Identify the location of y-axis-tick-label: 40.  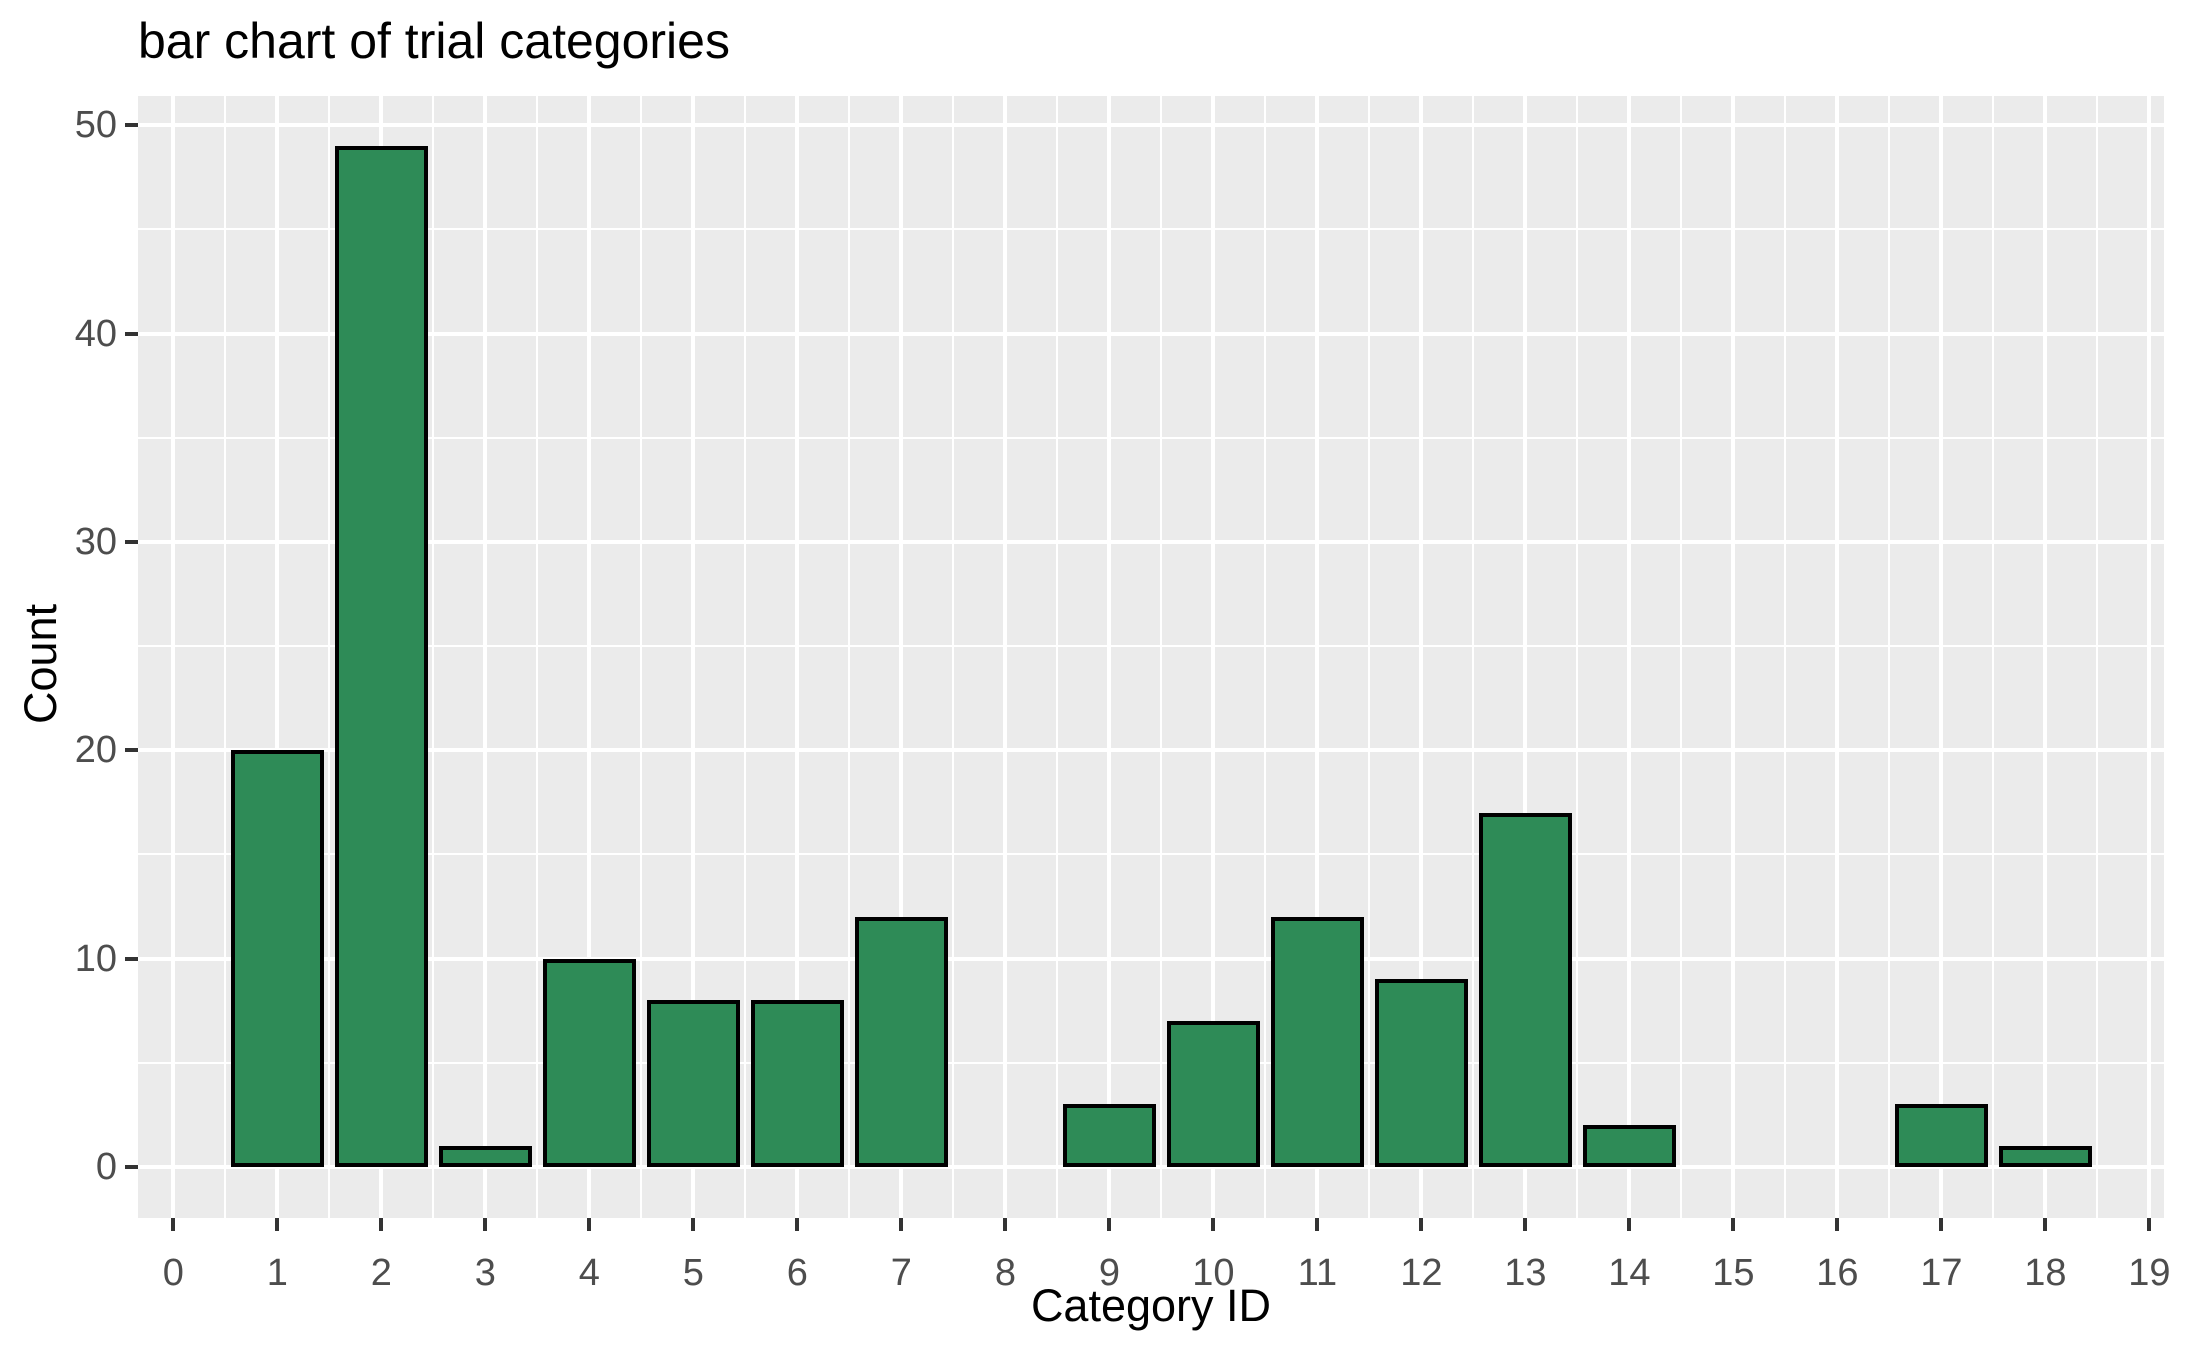
(95, 333).